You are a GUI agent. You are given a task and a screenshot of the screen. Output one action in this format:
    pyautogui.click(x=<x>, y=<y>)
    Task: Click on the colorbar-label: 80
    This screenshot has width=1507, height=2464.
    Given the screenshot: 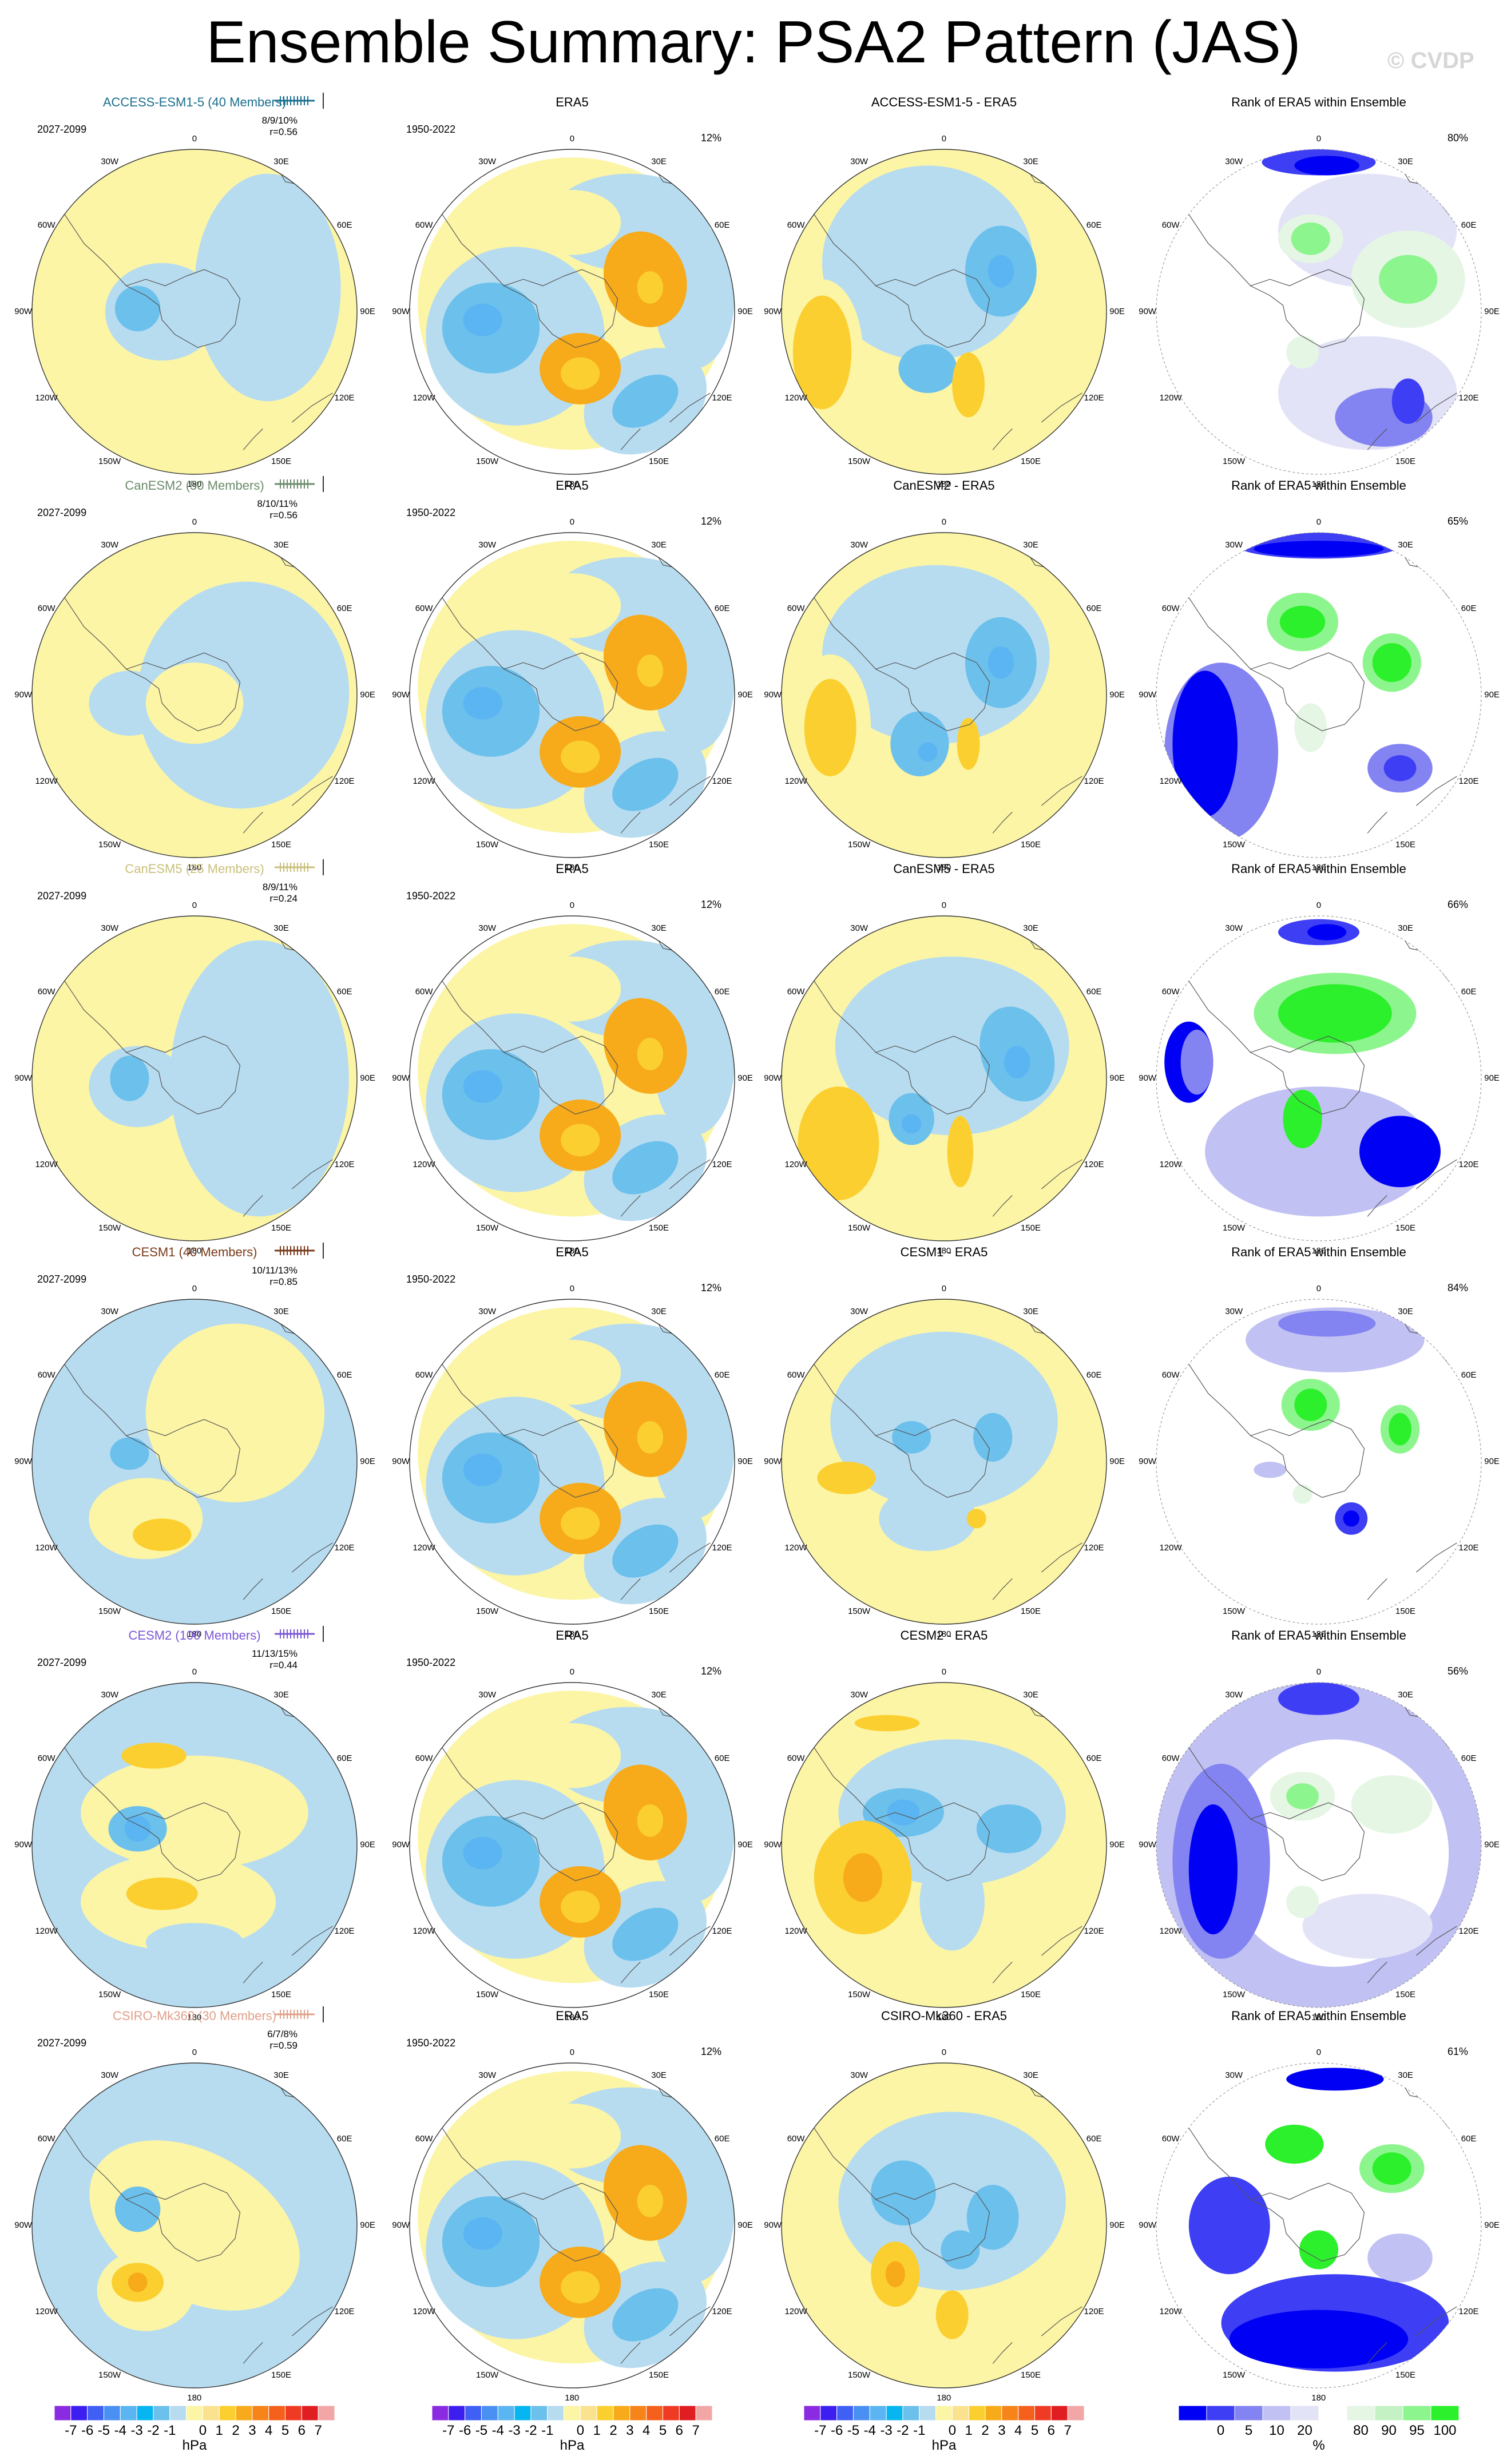 What is the action you would take?
    pyautogui.click(x=1361, y=2430)
    